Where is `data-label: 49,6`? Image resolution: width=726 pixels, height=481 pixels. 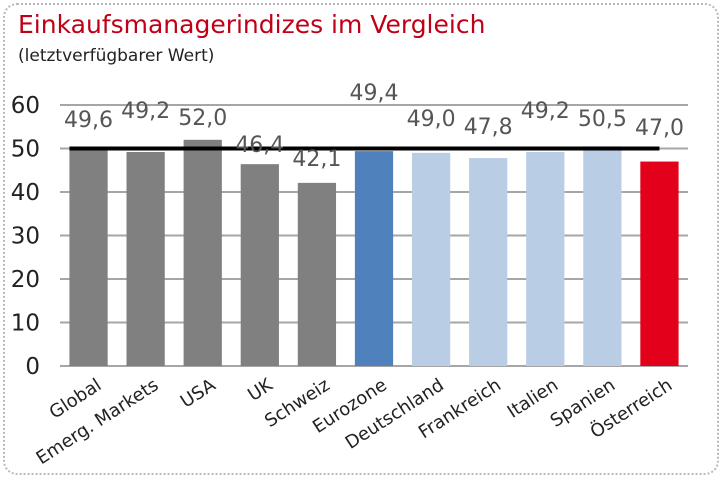
data-label: 49,6 is located at coordinates (88, 120).